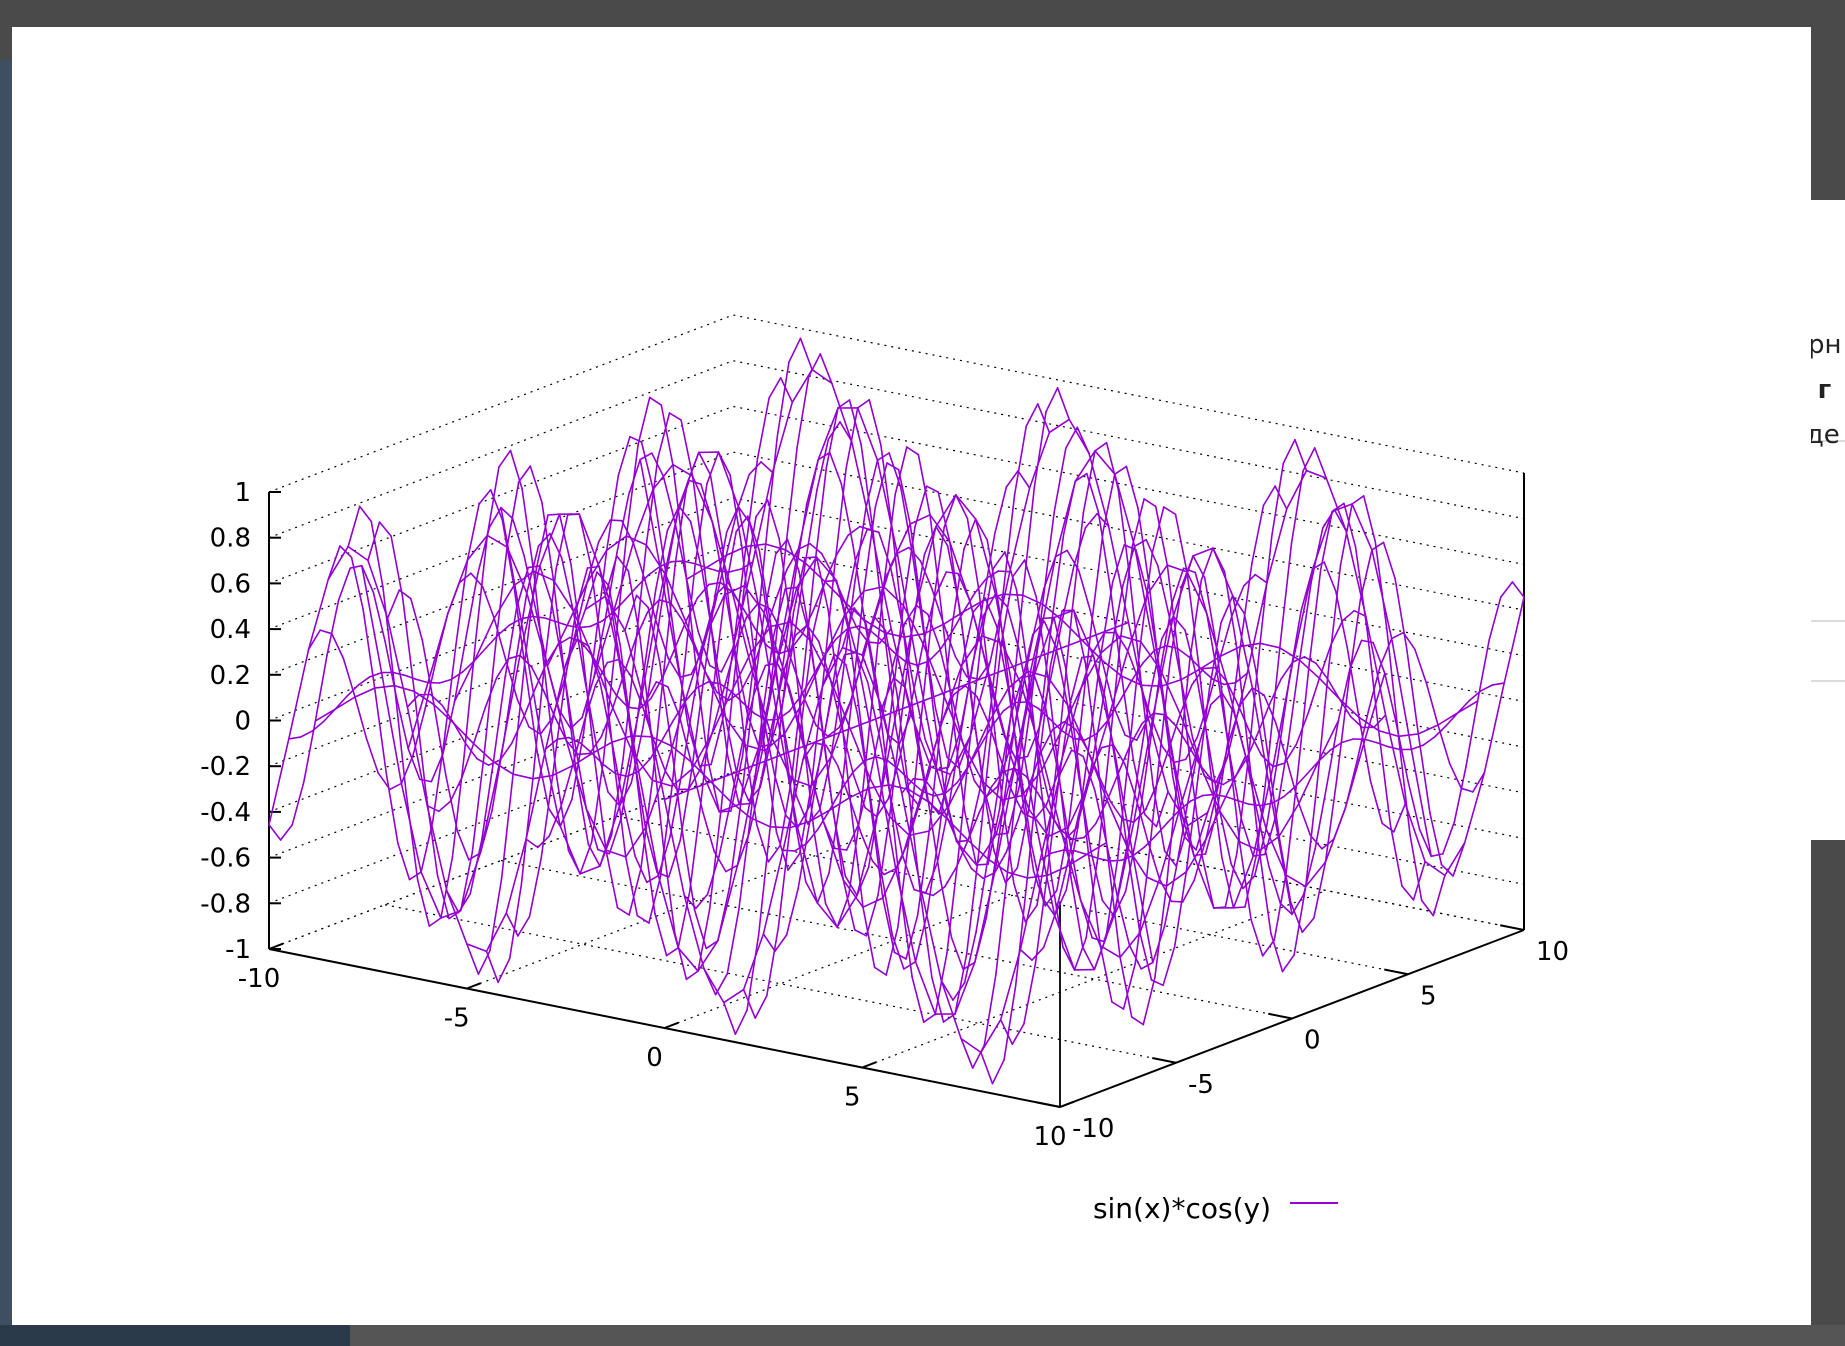 The image size is (1845, 1346). I want to click on y-tick-mark, so click(1280, 1016).